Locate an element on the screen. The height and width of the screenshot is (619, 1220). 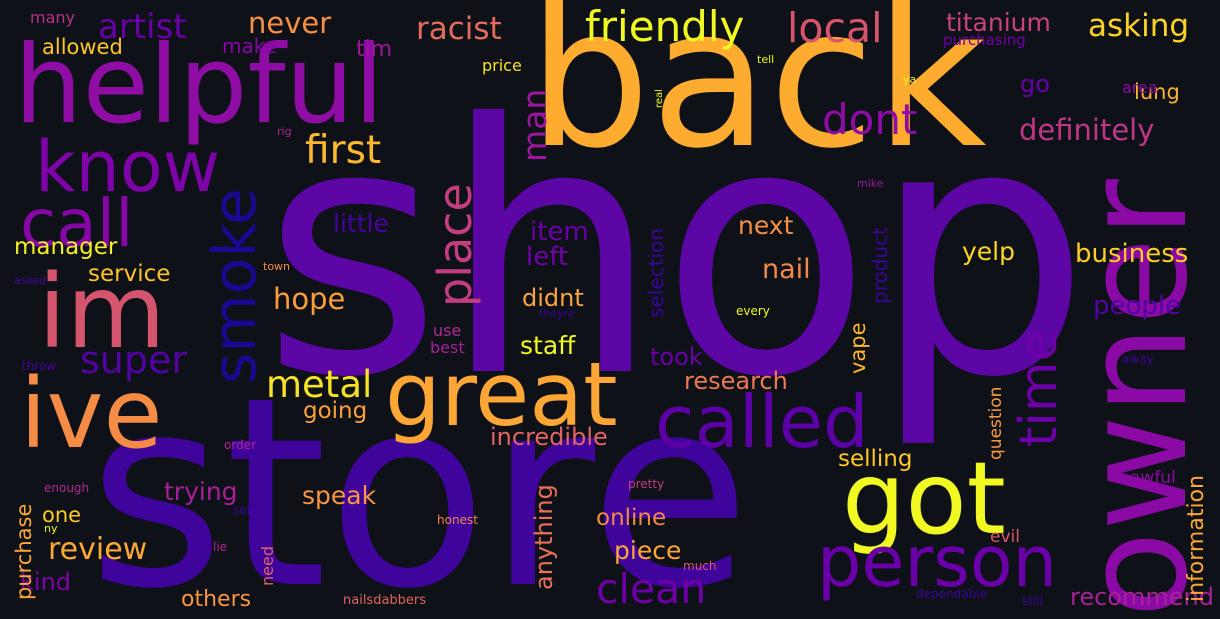
word-service: service is located at coordinates (129, 274).